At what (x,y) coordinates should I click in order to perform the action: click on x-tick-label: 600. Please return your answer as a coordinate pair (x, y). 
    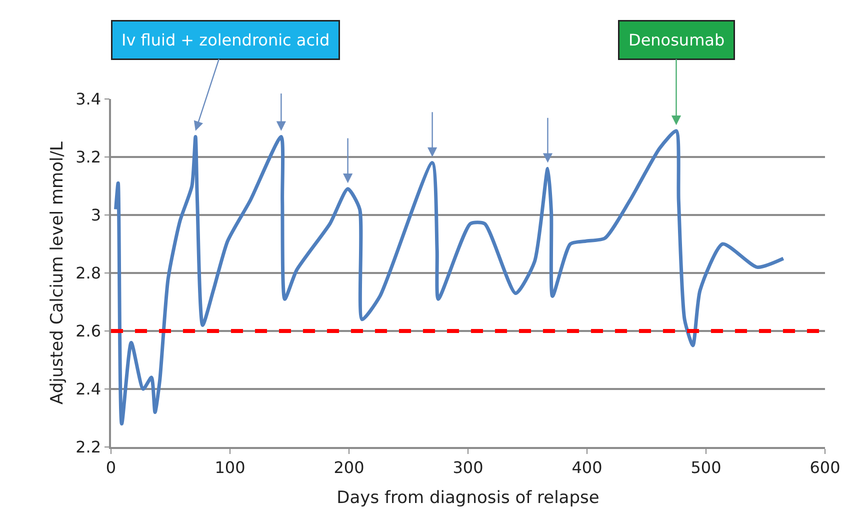
    Looking at the image, I should click on (825, 467).